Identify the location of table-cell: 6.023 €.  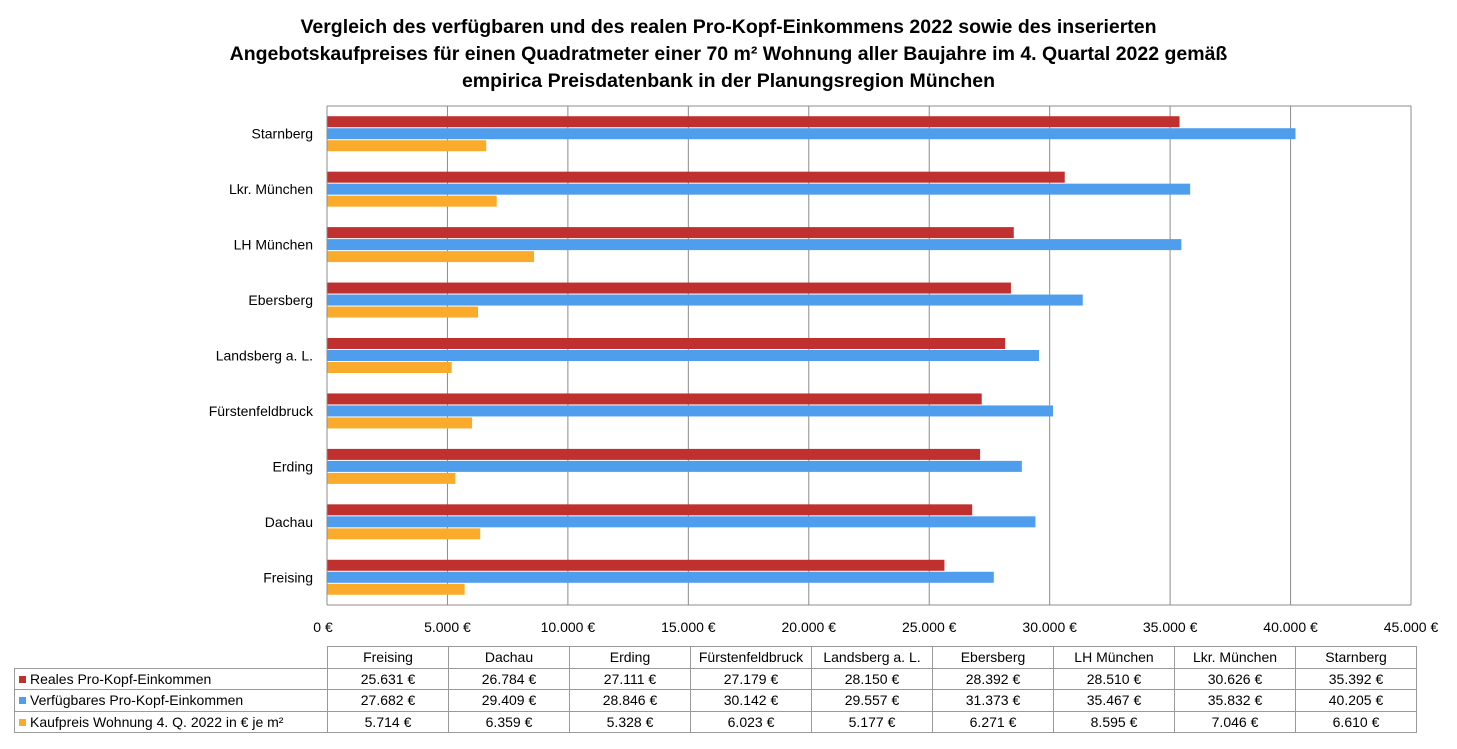
(751, 721).